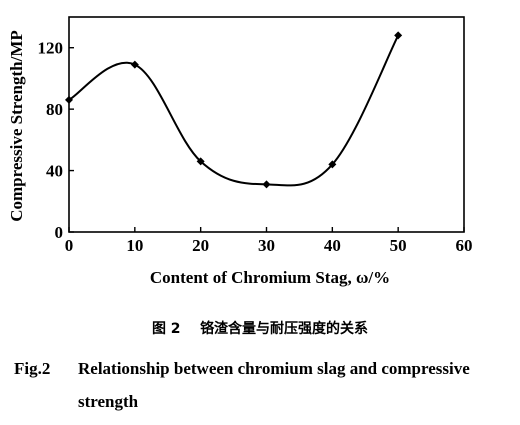  Describe the element at coordinates (332, 245) in the screenshot. I see `x-tick-label: 40` at that location.